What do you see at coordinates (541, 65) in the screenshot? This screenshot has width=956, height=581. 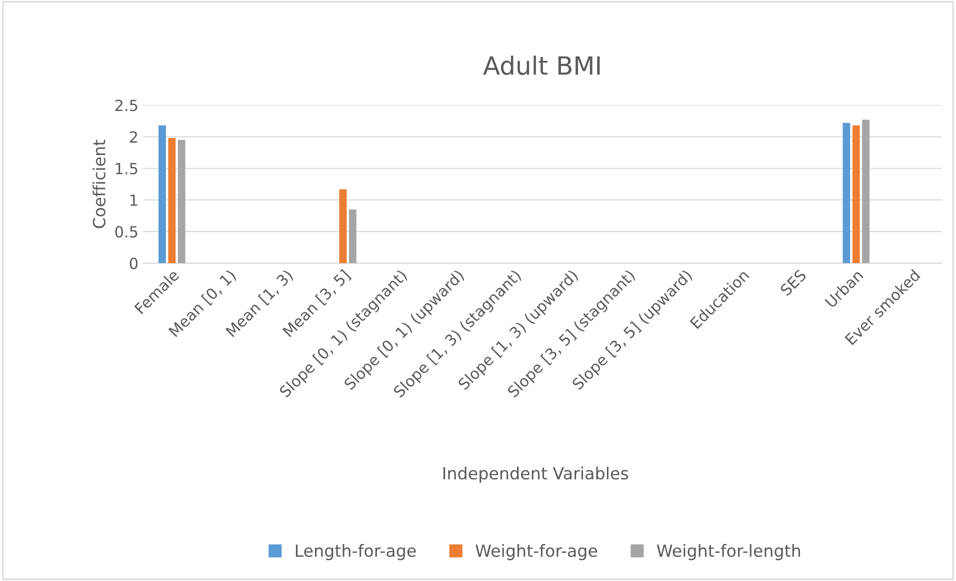 I see `chart-title: Adult BMI` at bounding box center [541, 65].